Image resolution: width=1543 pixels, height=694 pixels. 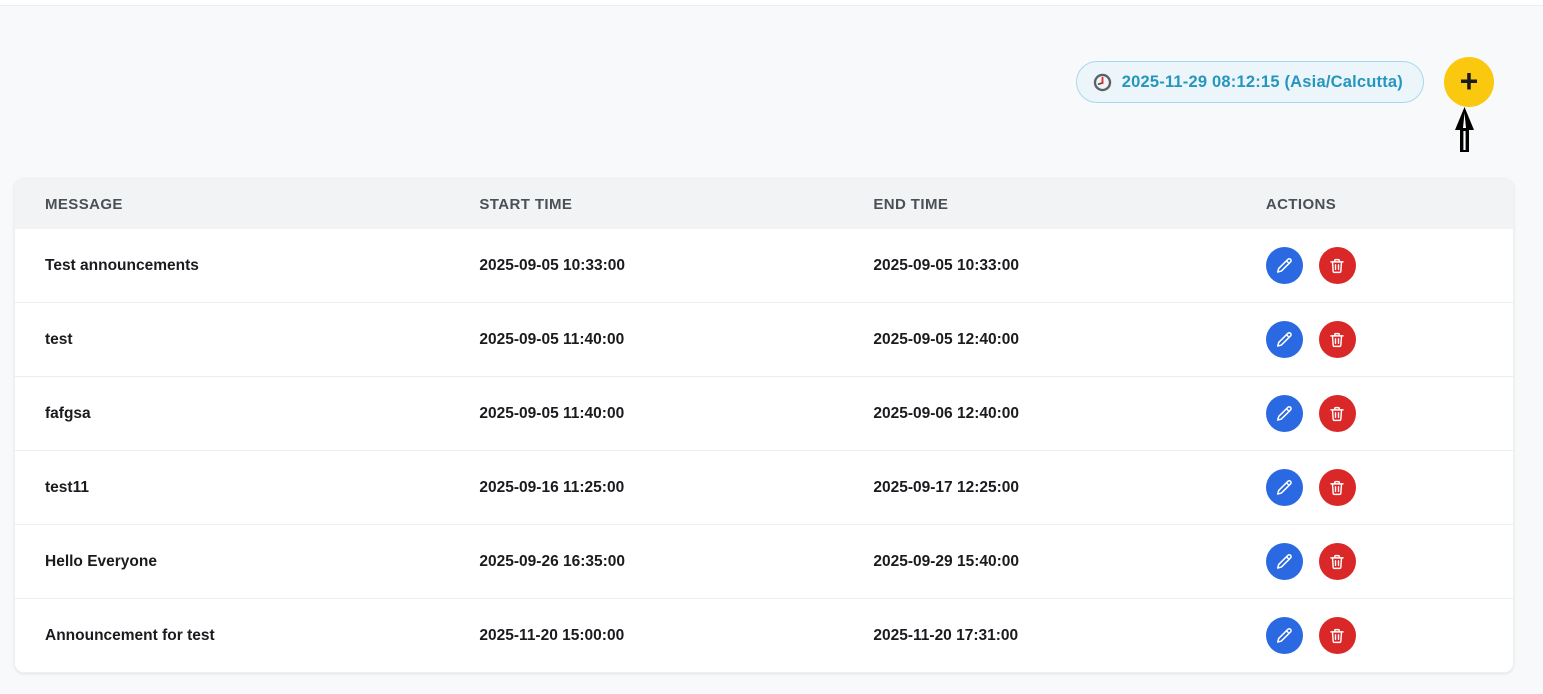 What do you see at coordinates (1102, 82) in the screenshot?
I see `clock-icon` at bounding box center [1102, 82].